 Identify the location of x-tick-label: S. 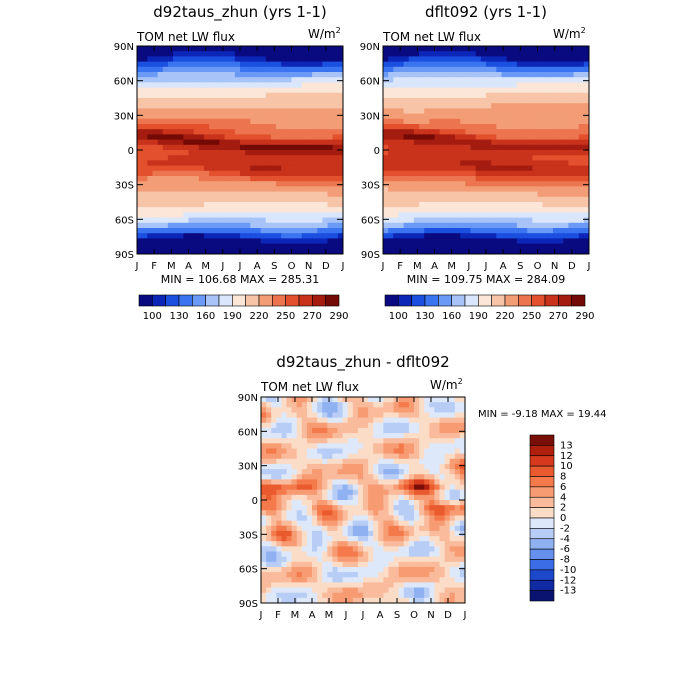
(520, 266).